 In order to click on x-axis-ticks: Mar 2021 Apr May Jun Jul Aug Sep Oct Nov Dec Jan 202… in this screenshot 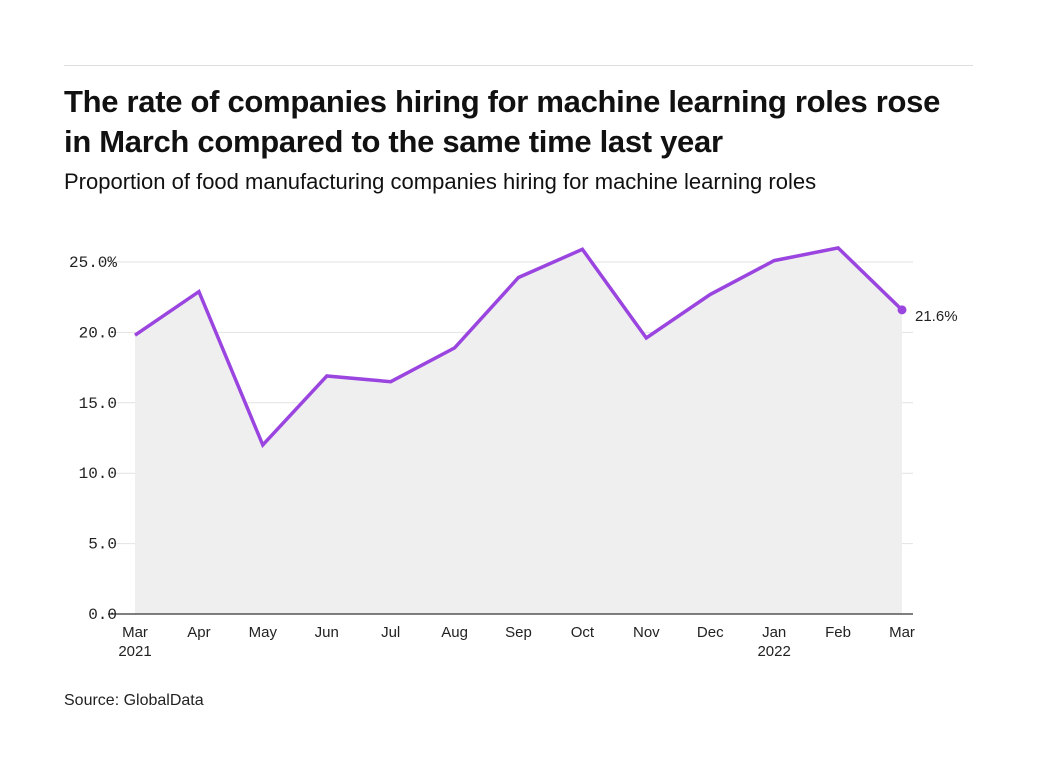, I will do `click(516, 642)`.